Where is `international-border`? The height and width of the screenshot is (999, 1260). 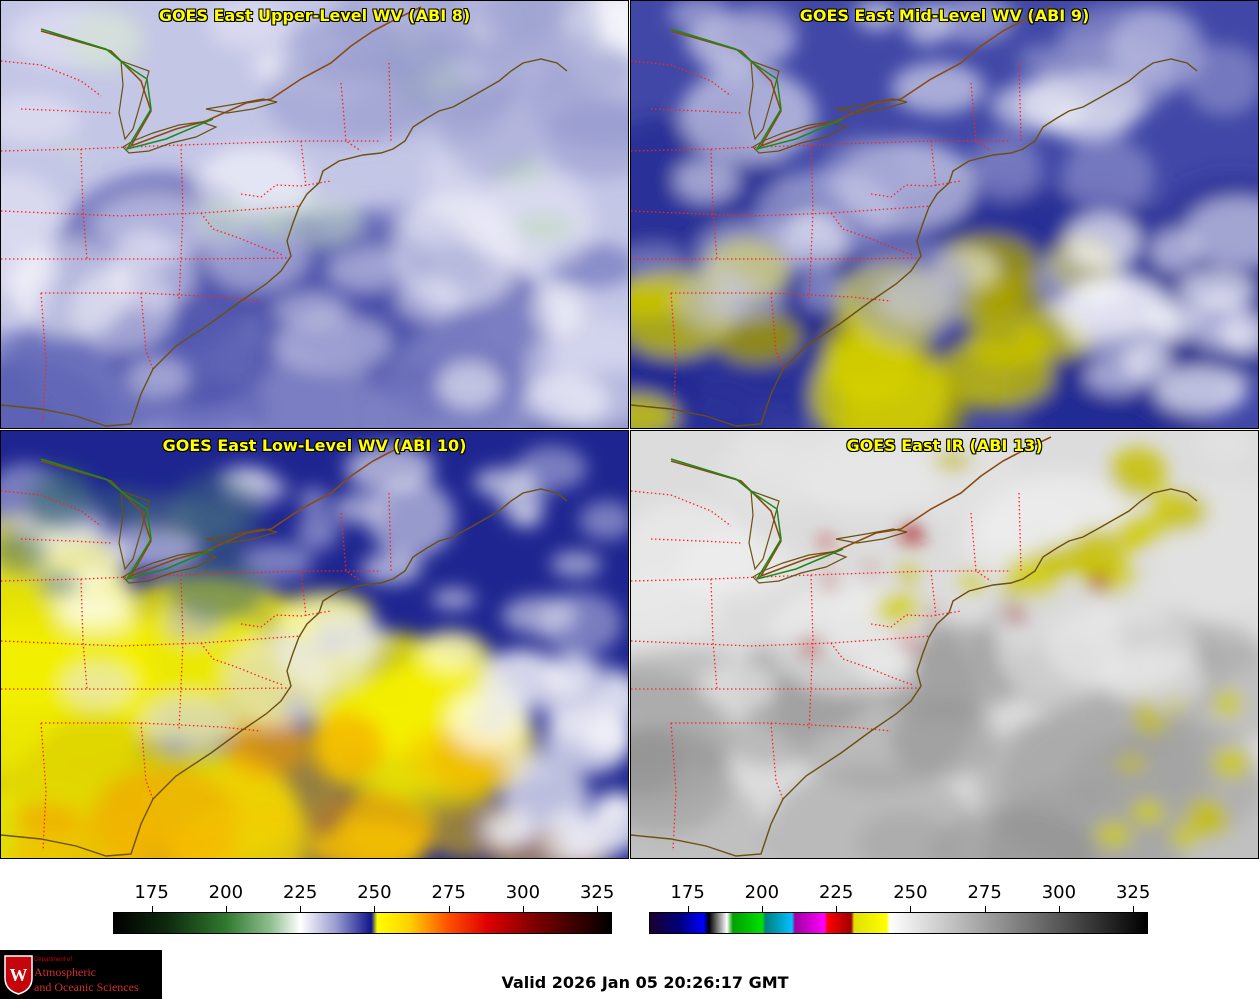 international-border is located at coordinates (861, 507).